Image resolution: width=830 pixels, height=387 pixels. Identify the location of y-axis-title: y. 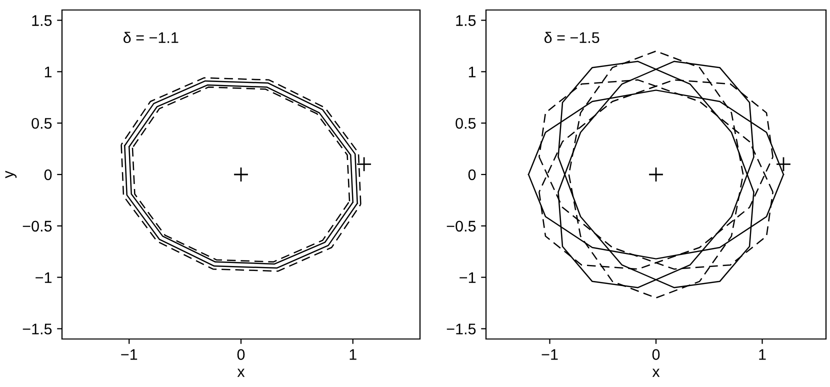
(11, 174).